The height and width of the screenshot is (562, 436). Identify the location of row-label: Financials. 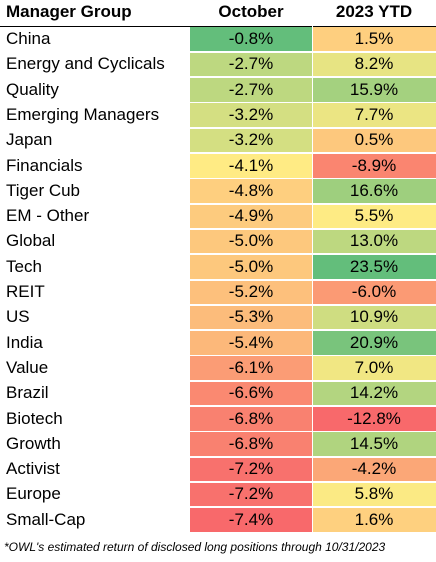
(44, 165).